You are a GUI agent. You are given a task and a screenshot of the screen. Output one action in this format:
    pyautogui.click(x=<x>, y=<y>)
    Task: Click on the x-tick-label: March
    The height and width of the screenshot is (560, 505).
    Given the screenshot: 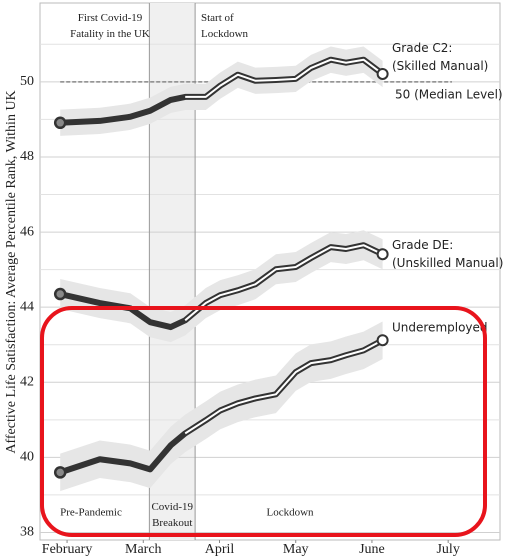 What is the action you would take?
    pyautogui.click(x=143, y=549)
    